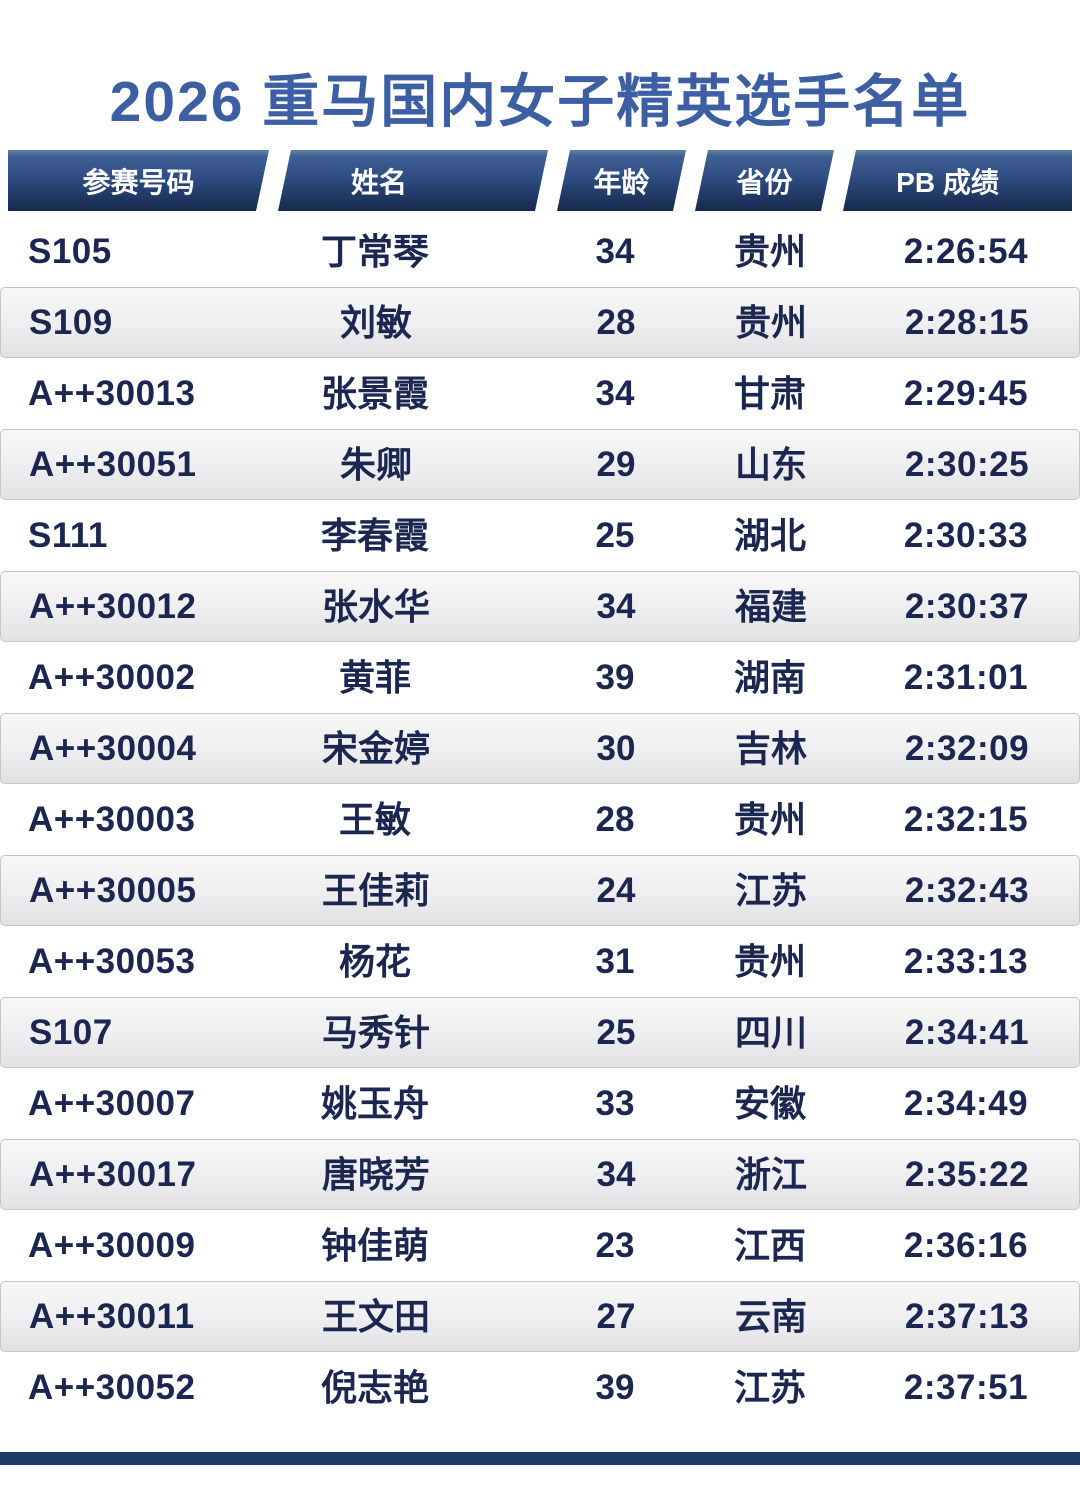  I want to click on cell-pb: 2:34:49, so click(966, 1103).